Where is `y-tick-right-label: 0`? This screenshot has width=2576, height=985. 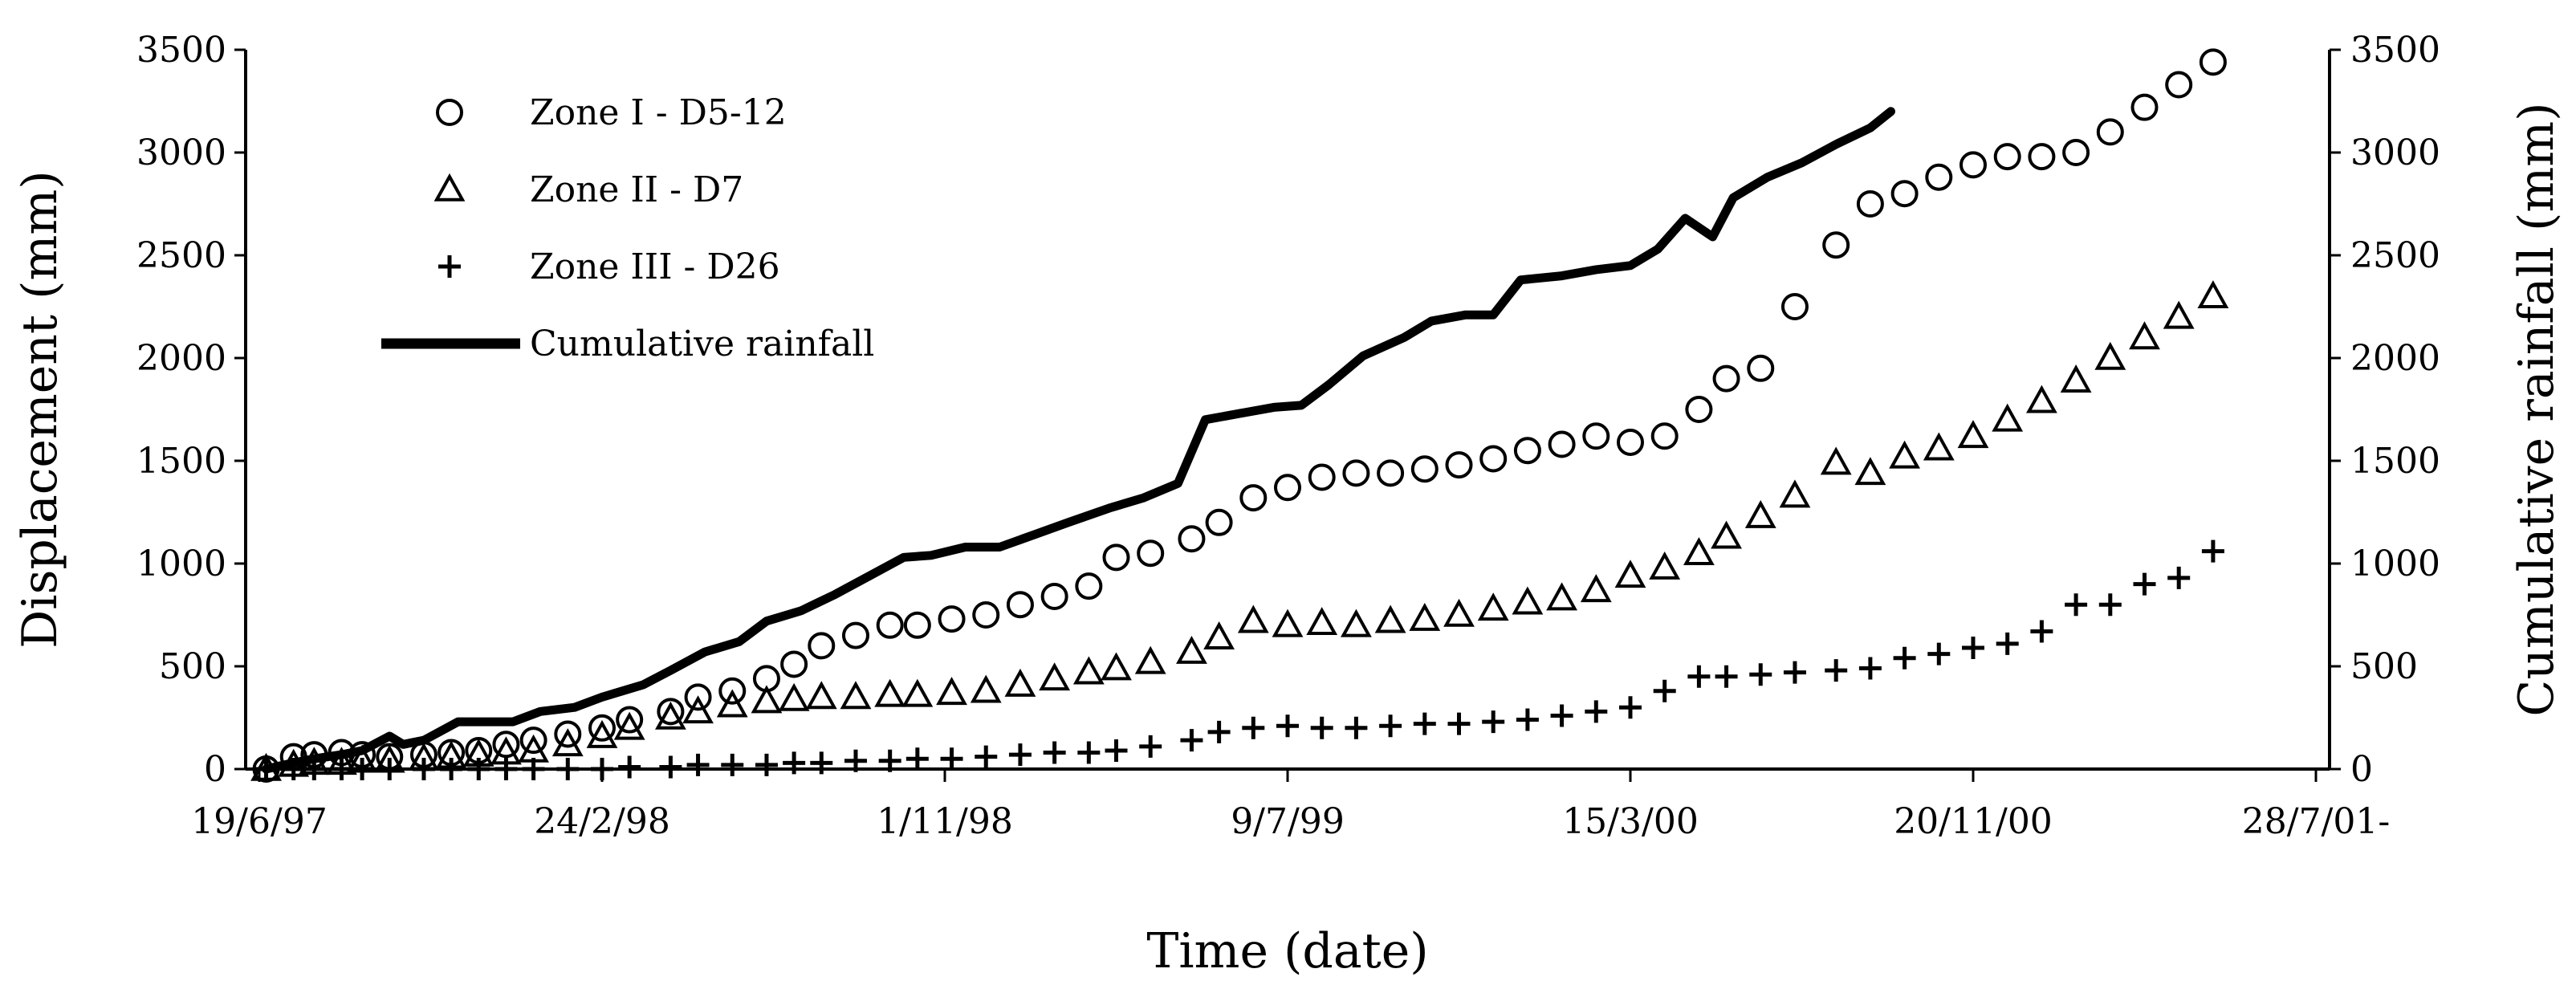 y-tick-right-label: 0 is located at coordinates (2361, 769).